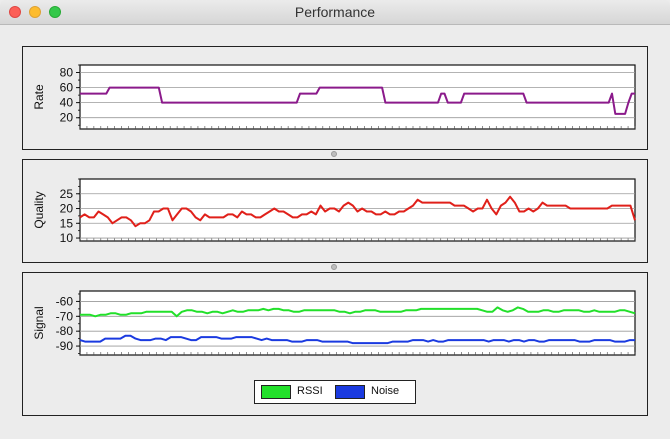 Image resolution: width=670 pixels, height=439 pixels. I want to click on series-line-rssi, so click(358, 312).